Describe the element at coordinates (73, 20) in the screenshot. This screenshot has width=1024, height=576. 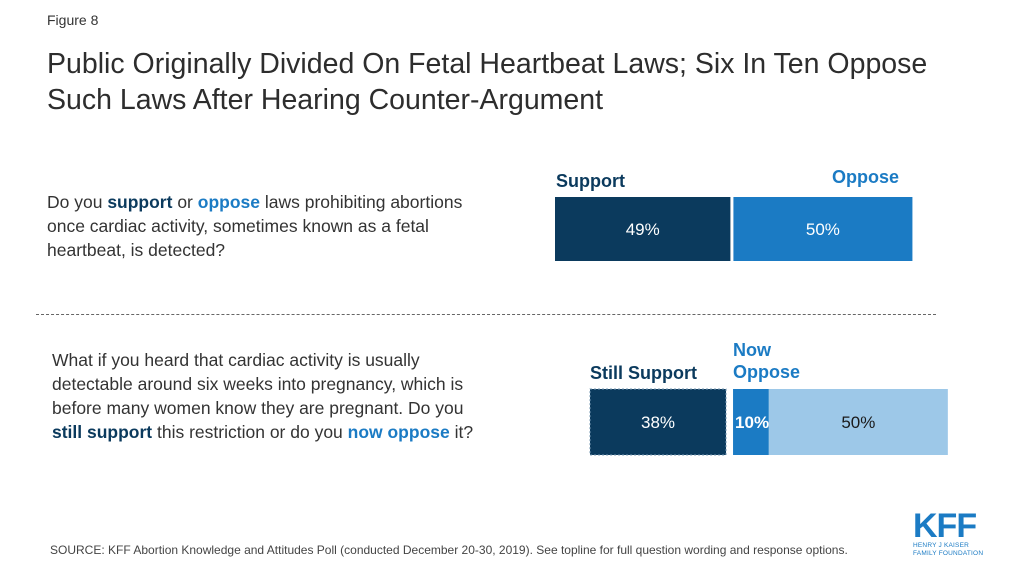
I see `figure-label: Figure 8` at that location.